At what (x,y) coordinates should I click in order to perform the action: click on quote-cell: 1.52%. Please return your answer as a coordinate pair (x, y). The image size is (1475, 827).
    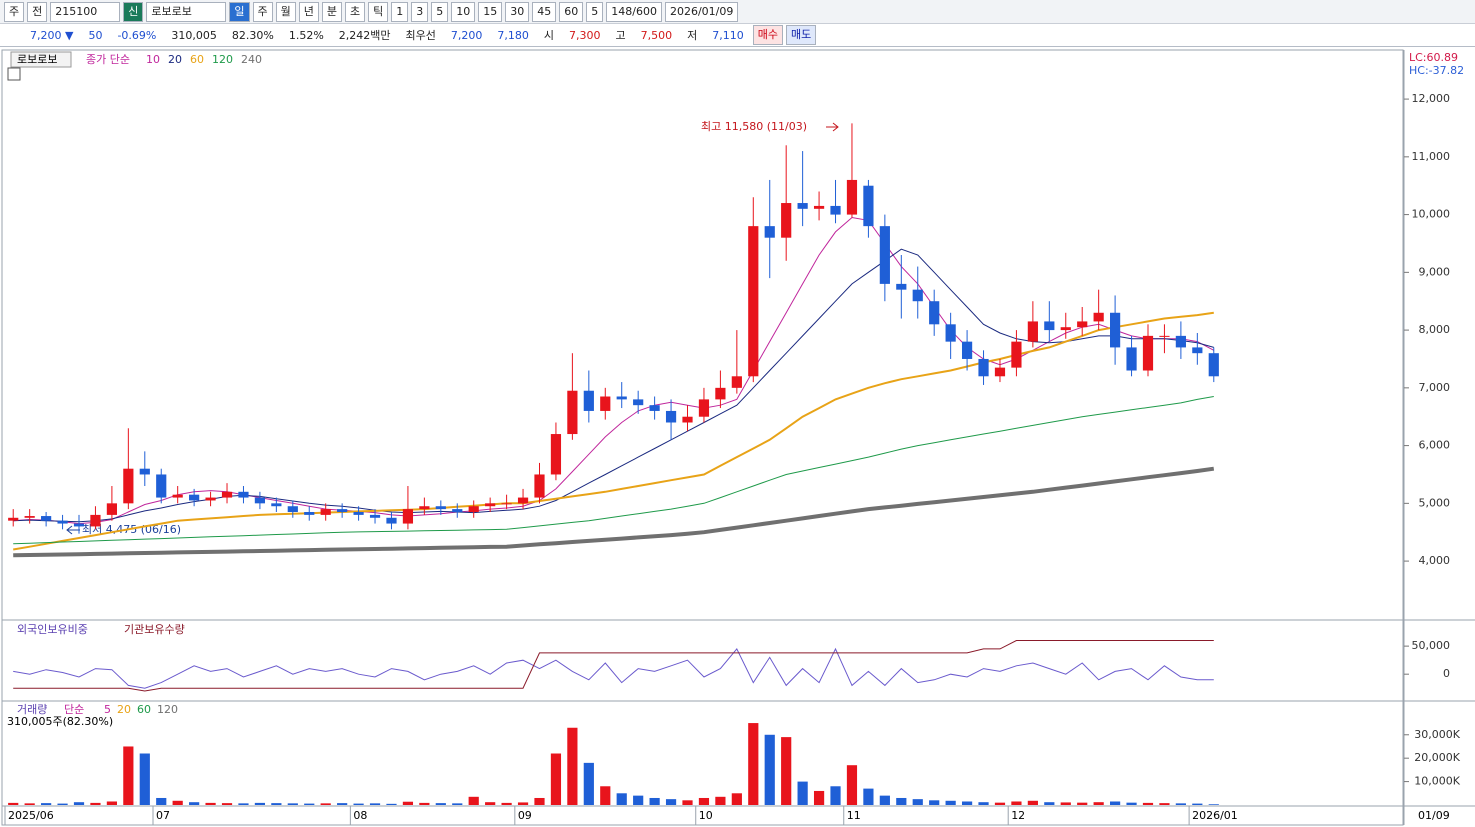
    Looking at the image, I should click on (306, 35).